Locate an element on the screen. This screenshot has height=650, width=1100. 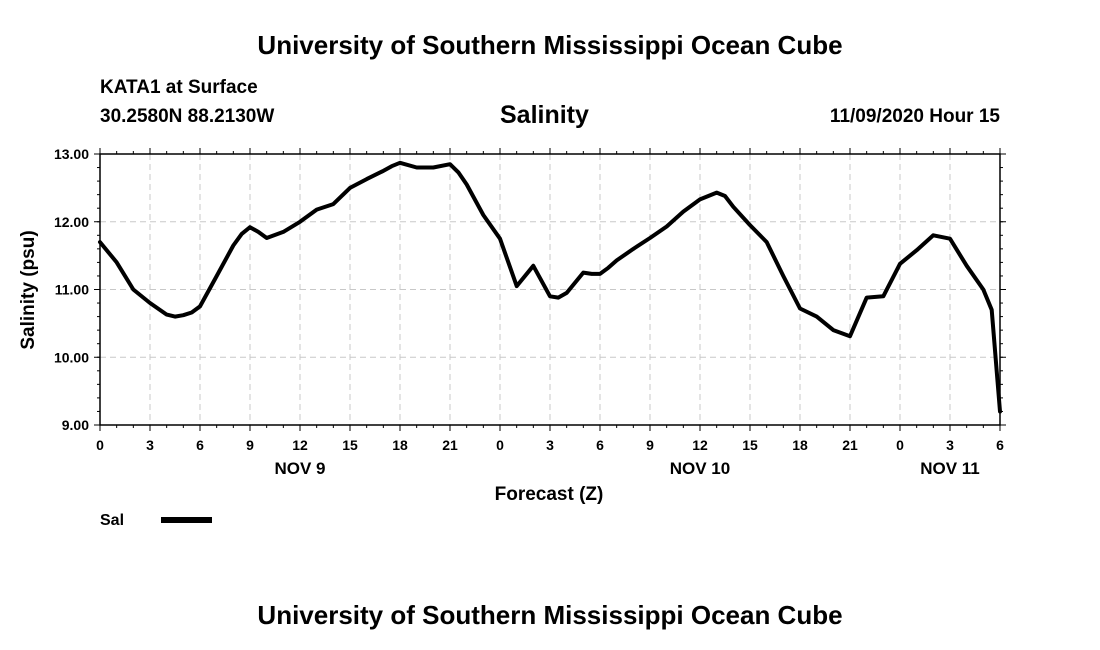
y-axis-label: Salinity (psu) is located at coordinates (28, 289).